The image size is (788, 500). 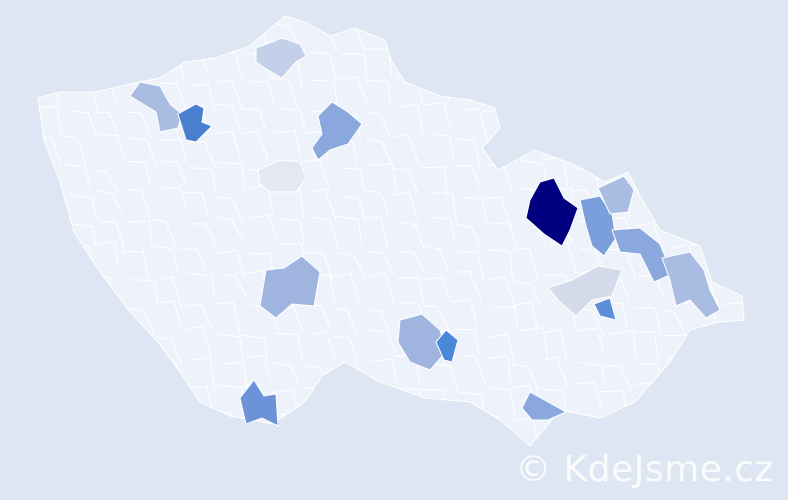 I want to click on region-east-c, so click(x=642, y=255).